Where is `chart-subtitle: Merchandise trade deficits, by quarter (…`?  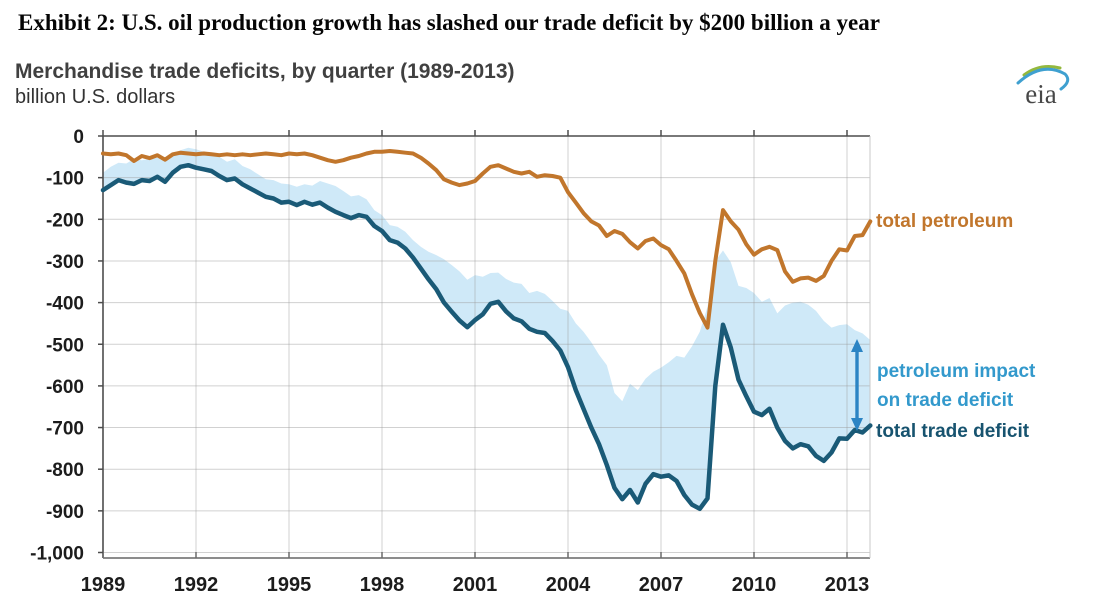 chart-subtitle: Merchandise trade deficits, by quarter (… is located at coordinates (265, 71).